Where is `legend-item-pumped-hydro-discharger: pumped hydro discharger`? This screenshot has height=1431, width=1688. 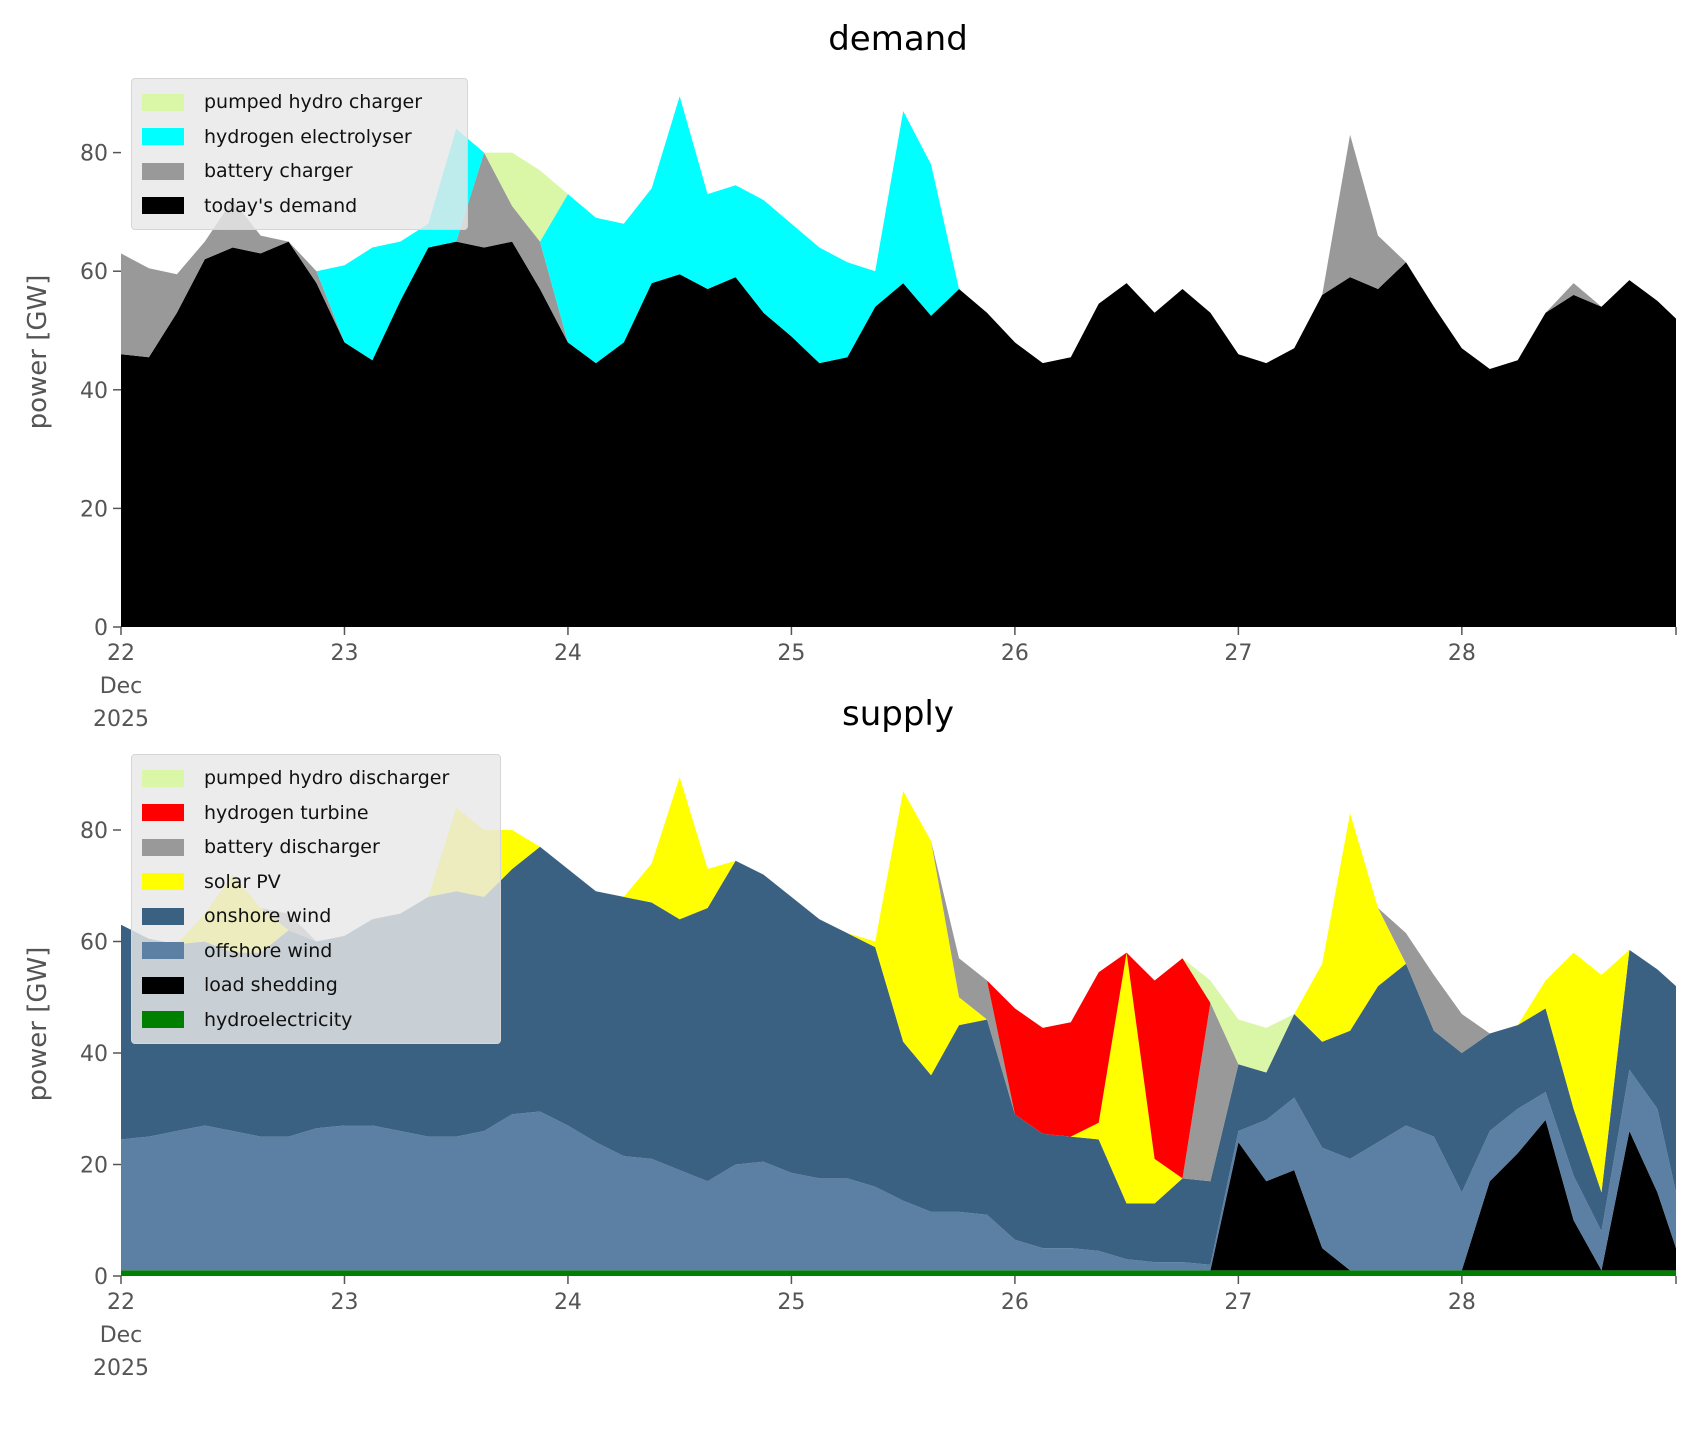
legend-item-pumped-hydro-discharger: pumped hydro discharger is located at coordinates (316, 778).